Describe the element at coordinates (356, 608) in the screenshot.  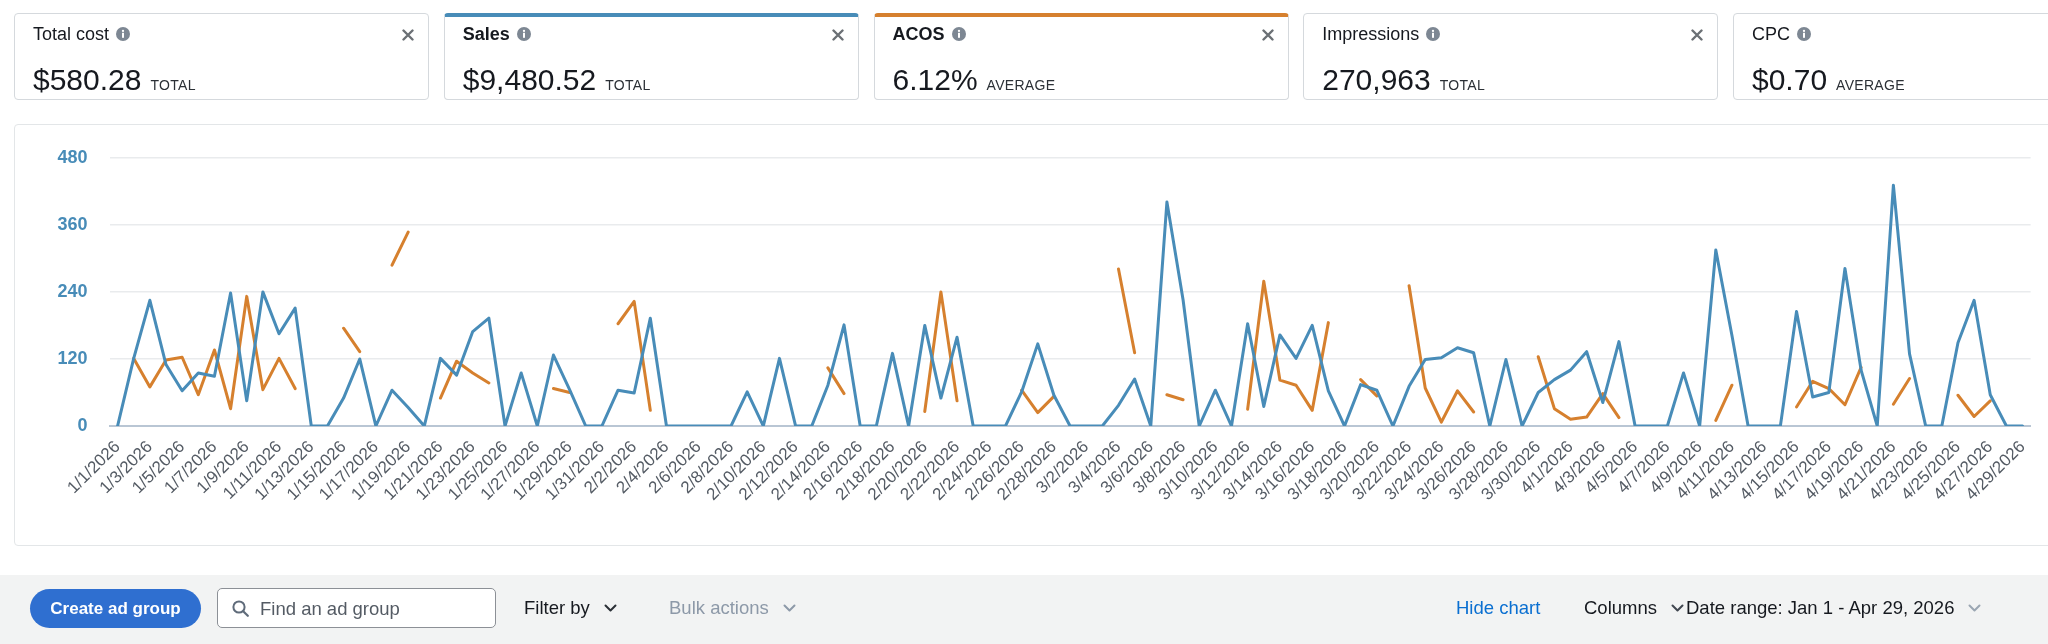
I see `search-field: Find an ad group` at that location.